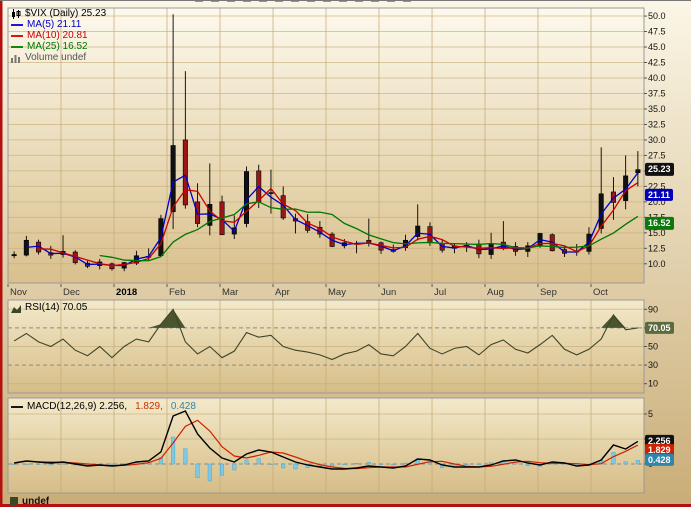 Image resolution: width=691 pixels, height=507 pixels. I want to click on indicator-icon, so click(14, 501).